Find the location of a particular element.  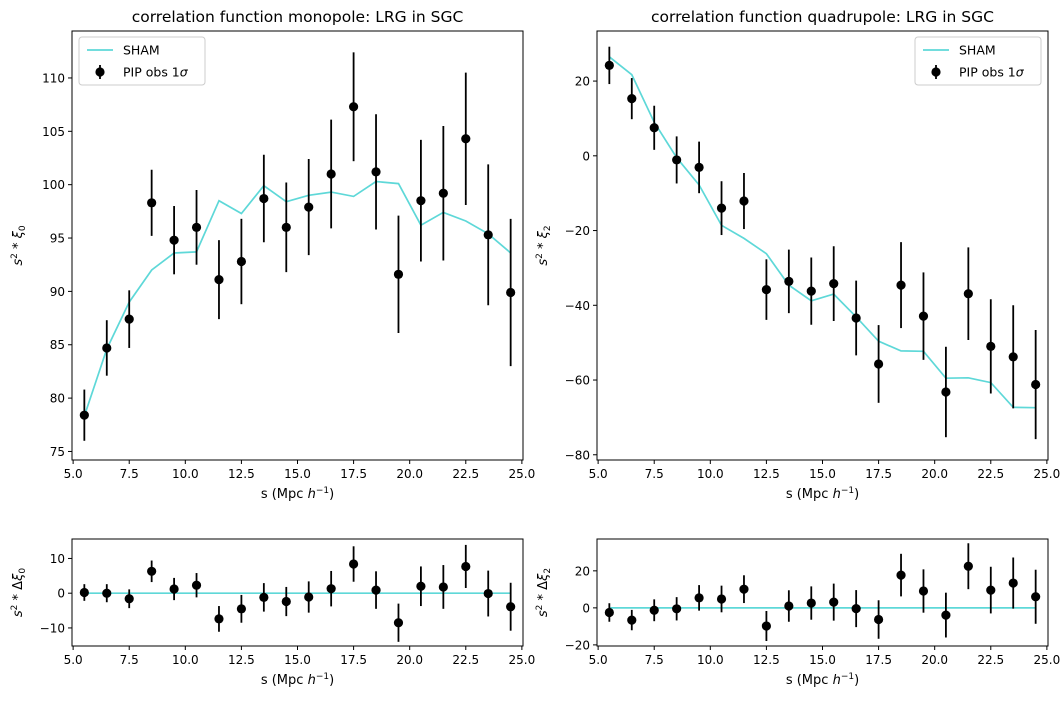

y-tick-label: 75 is located at coordinates (57, 452).